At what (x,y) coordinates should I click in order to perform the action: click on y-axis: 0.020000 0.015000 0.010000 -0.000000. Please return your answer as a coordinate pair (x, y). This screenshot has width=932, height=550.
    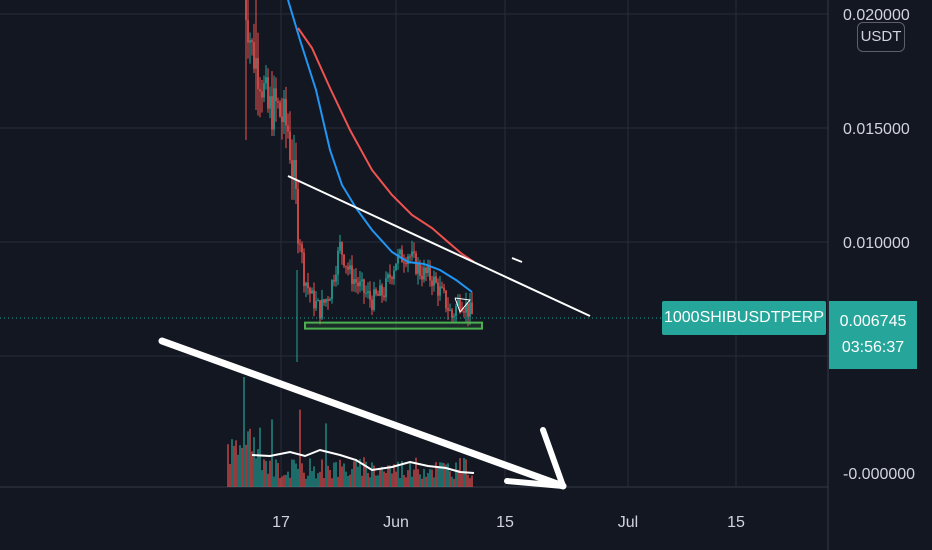
    Looking at the image, I should click on (879, 245).